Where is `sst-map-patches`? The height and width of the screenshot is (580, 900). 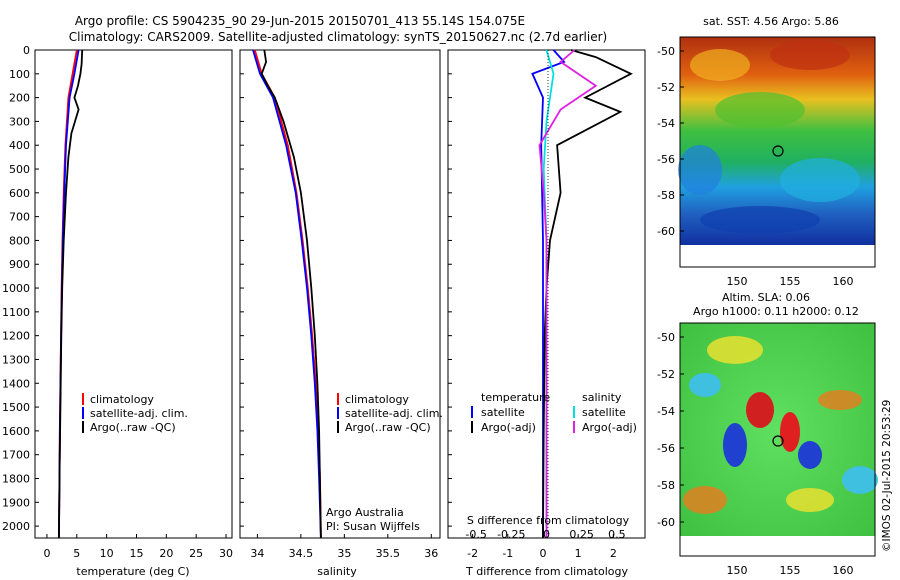 sst-map-patches is located at coordinates (769, 137).